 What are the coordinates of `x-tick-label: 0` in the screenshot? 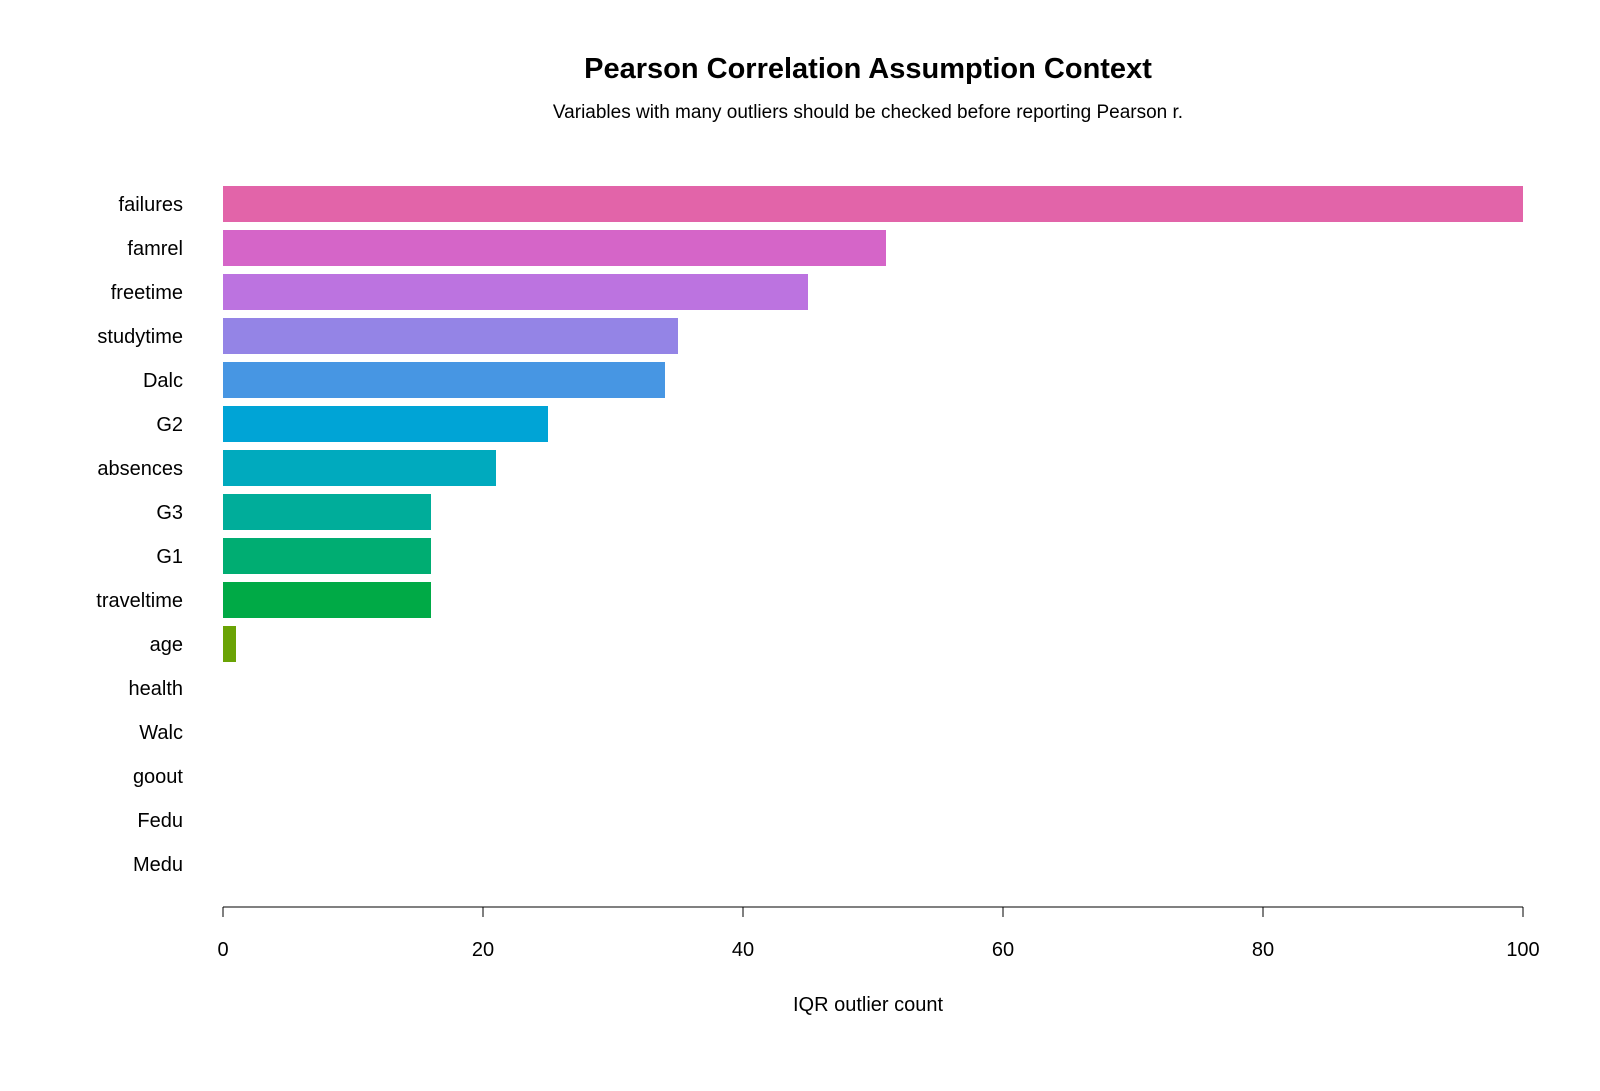 It's located at (222, 950).